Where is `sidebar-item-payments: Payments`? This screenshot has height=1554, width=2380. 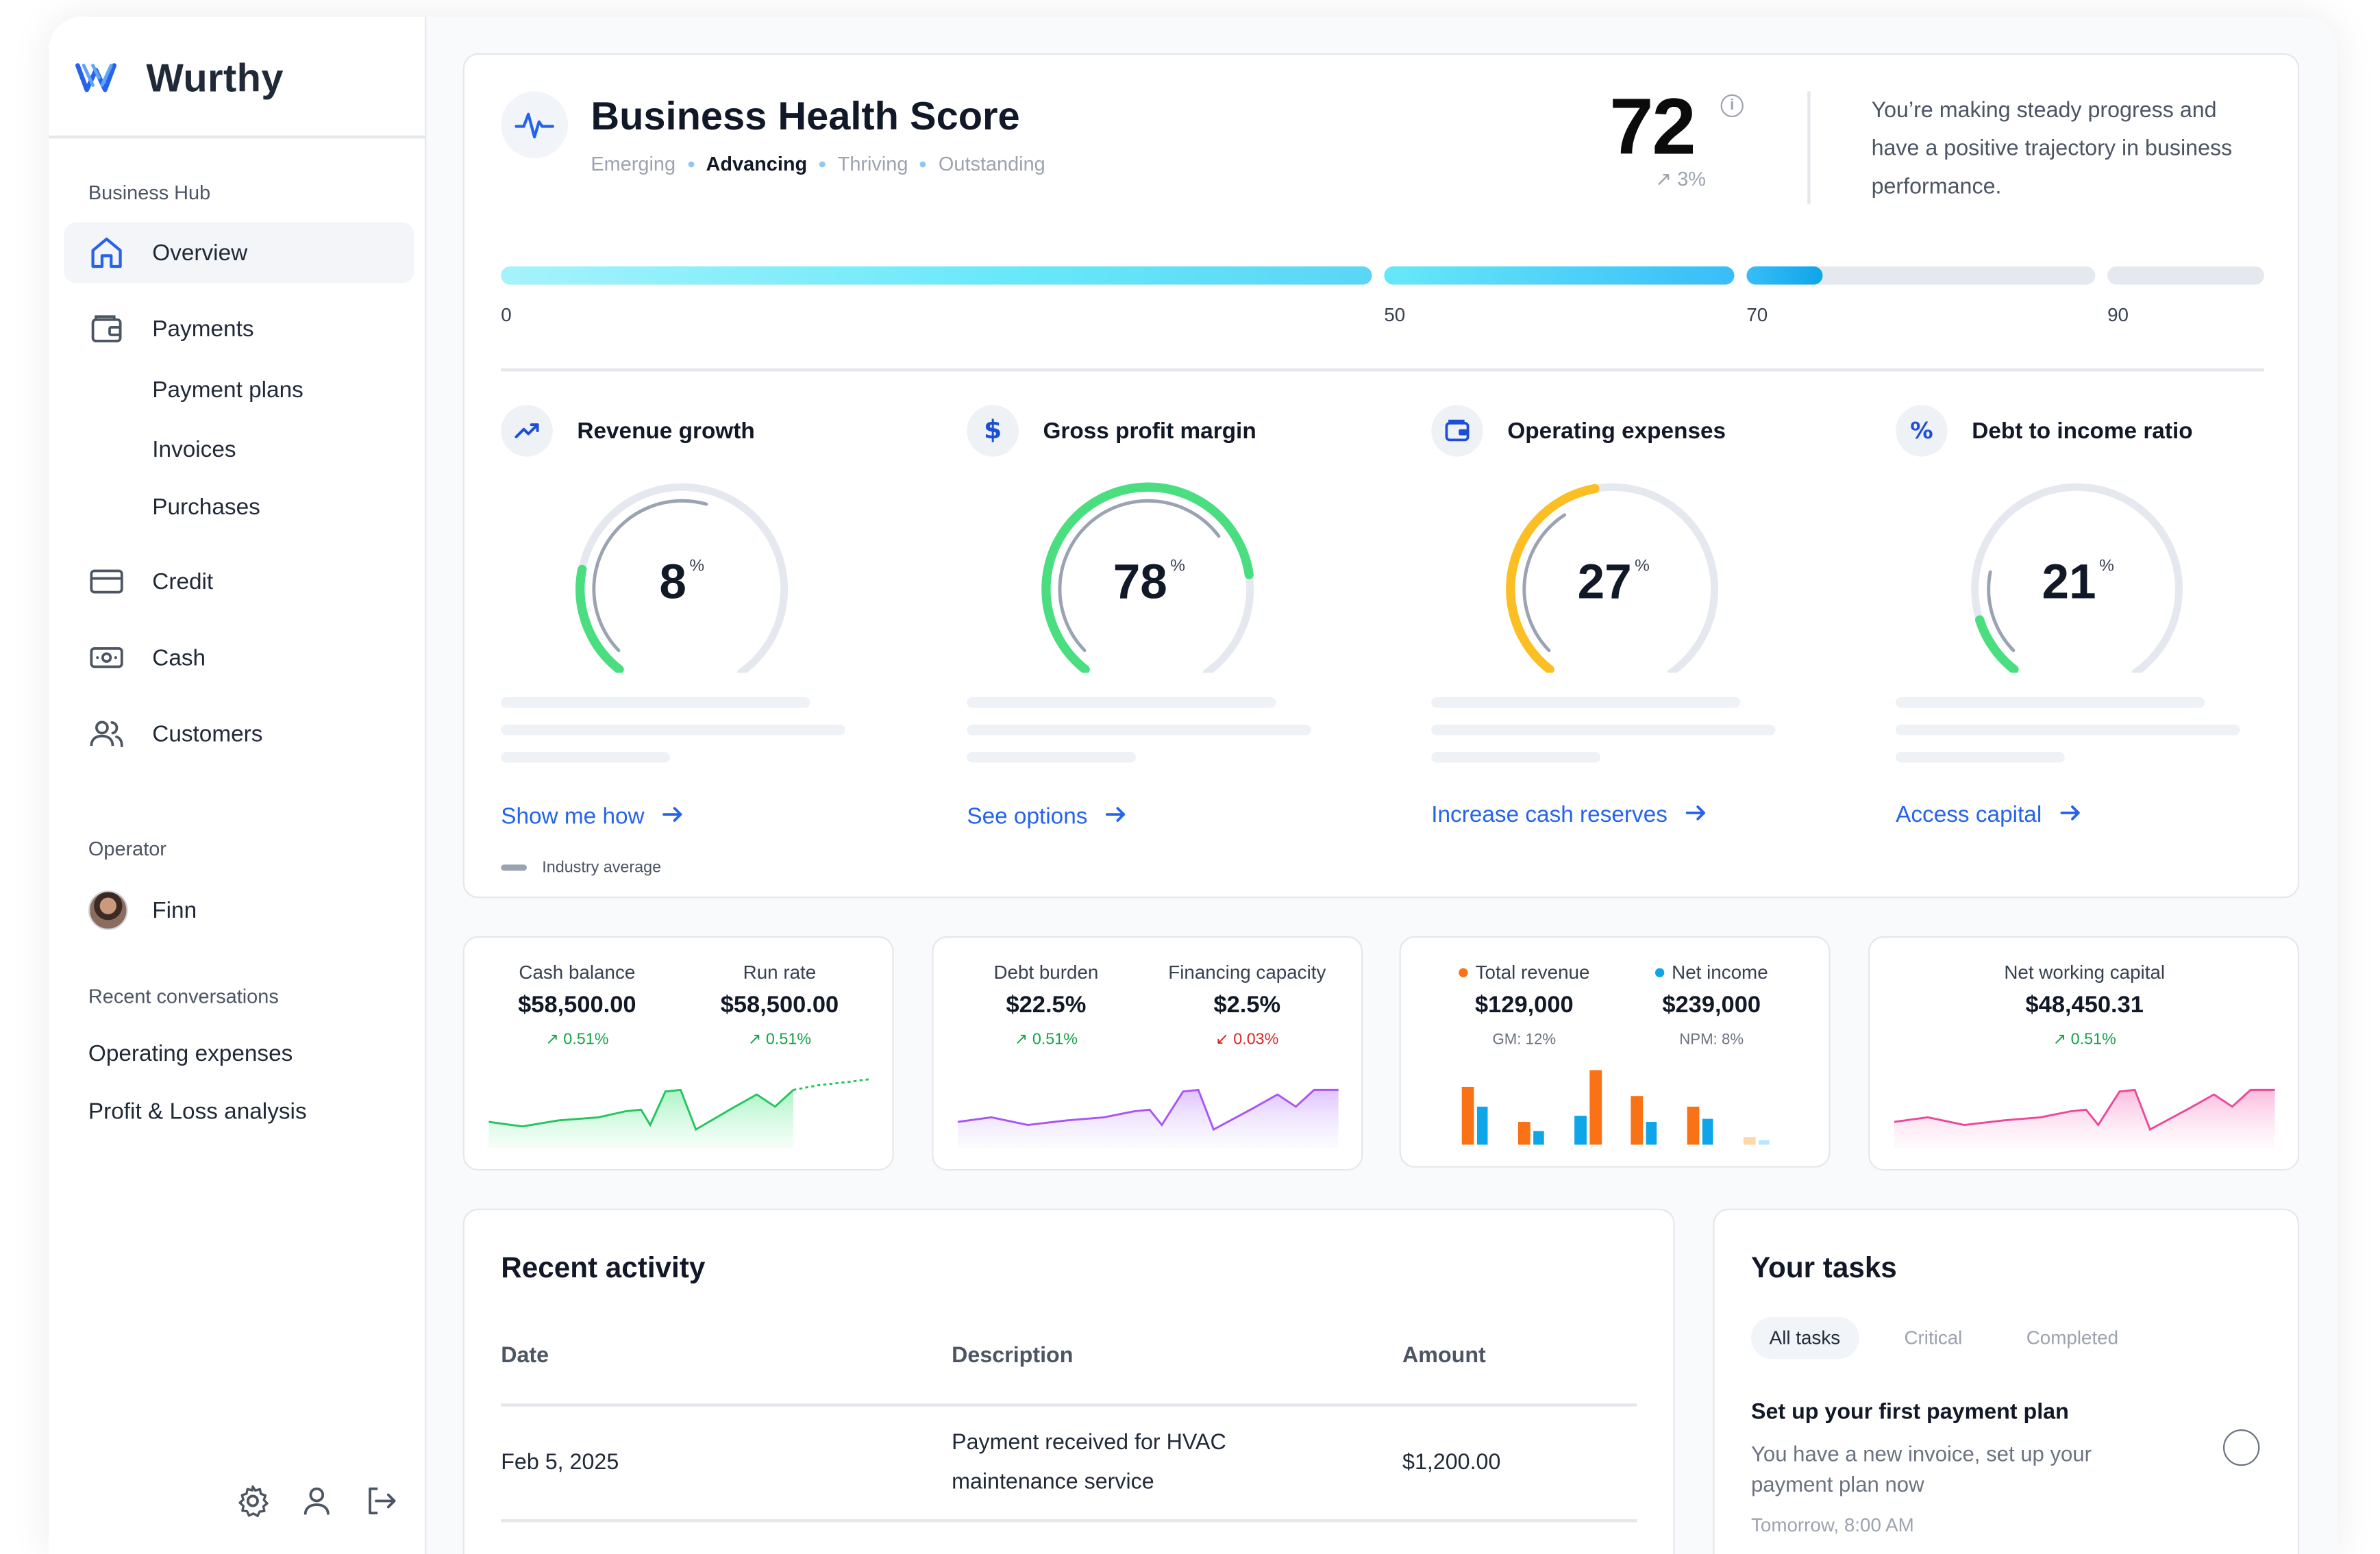 sidebar-item-payments: Payments is located at coordinates (239, 329).